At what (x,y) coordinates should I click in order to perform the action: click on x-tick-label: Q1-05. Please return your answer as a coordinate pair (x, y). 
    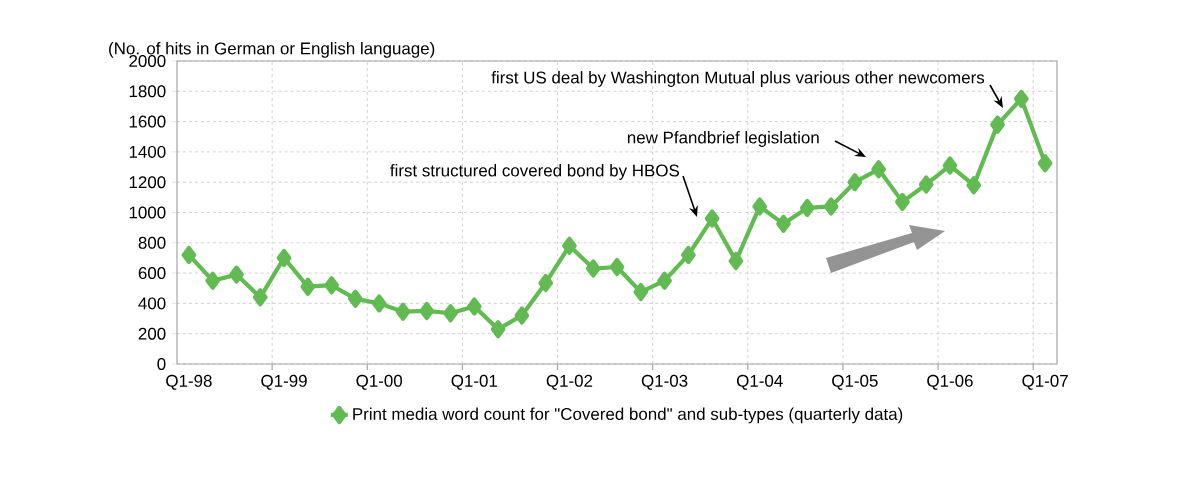
    Looking at the image, I should click on (855, 382).